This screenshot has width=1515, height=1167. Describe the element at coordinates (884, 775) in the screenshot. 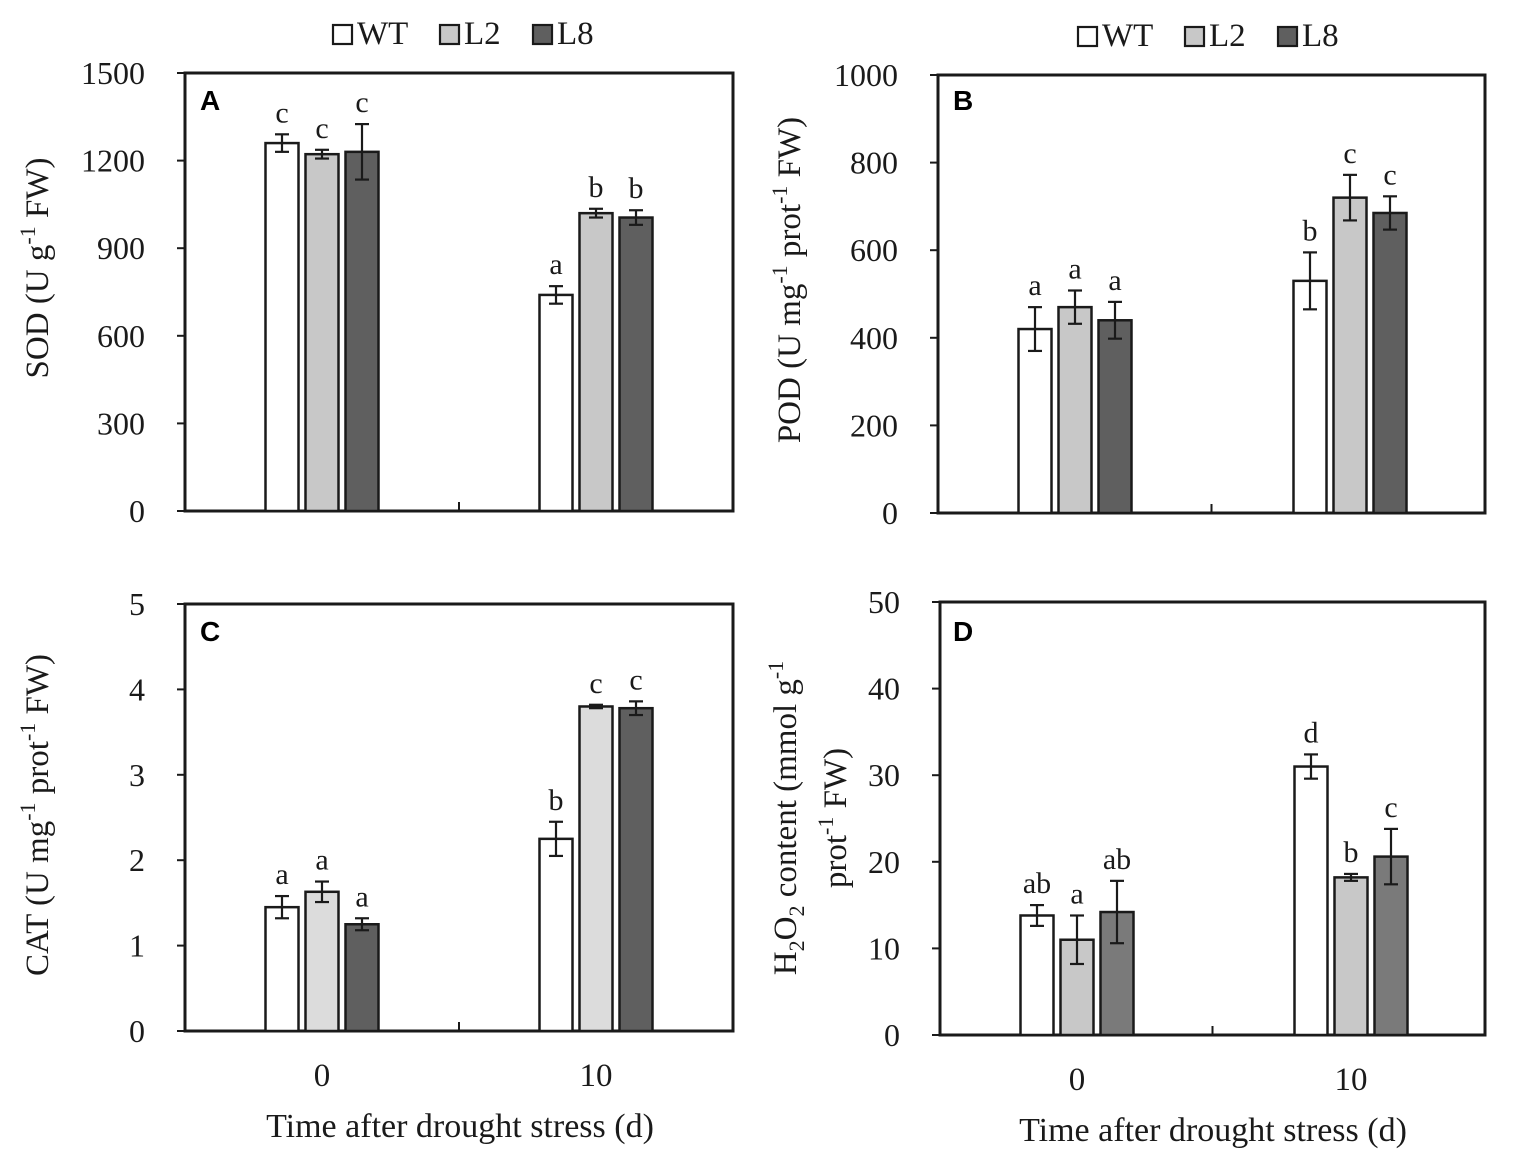

I see `y-tick-label: 30` at that location.